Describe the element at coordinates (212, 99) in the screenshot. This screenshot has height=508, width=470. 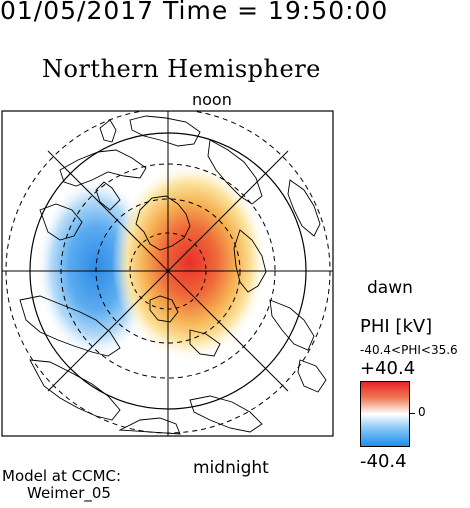
I see `noon-label: noon` at that location.